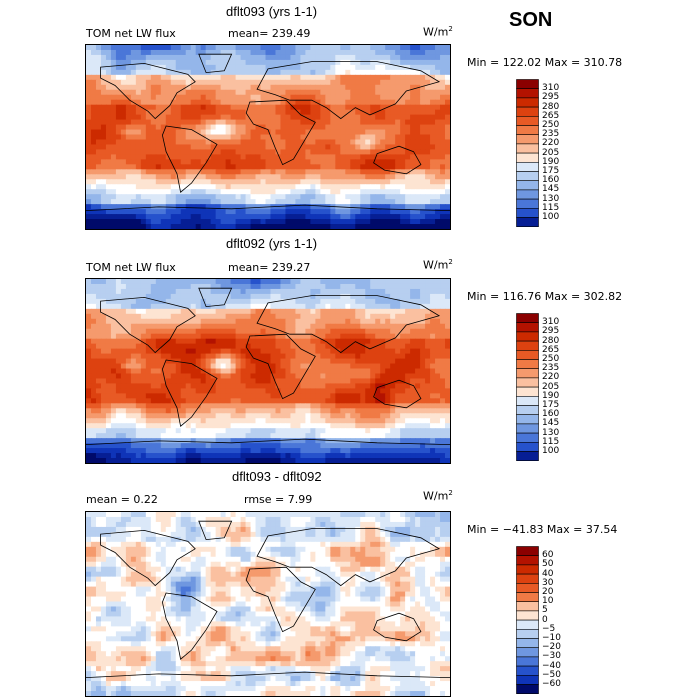 Image resolution: width=700 pixels, height=700 pixels. I want to click on colorbar-tick-label: 0, so click(545, 619).